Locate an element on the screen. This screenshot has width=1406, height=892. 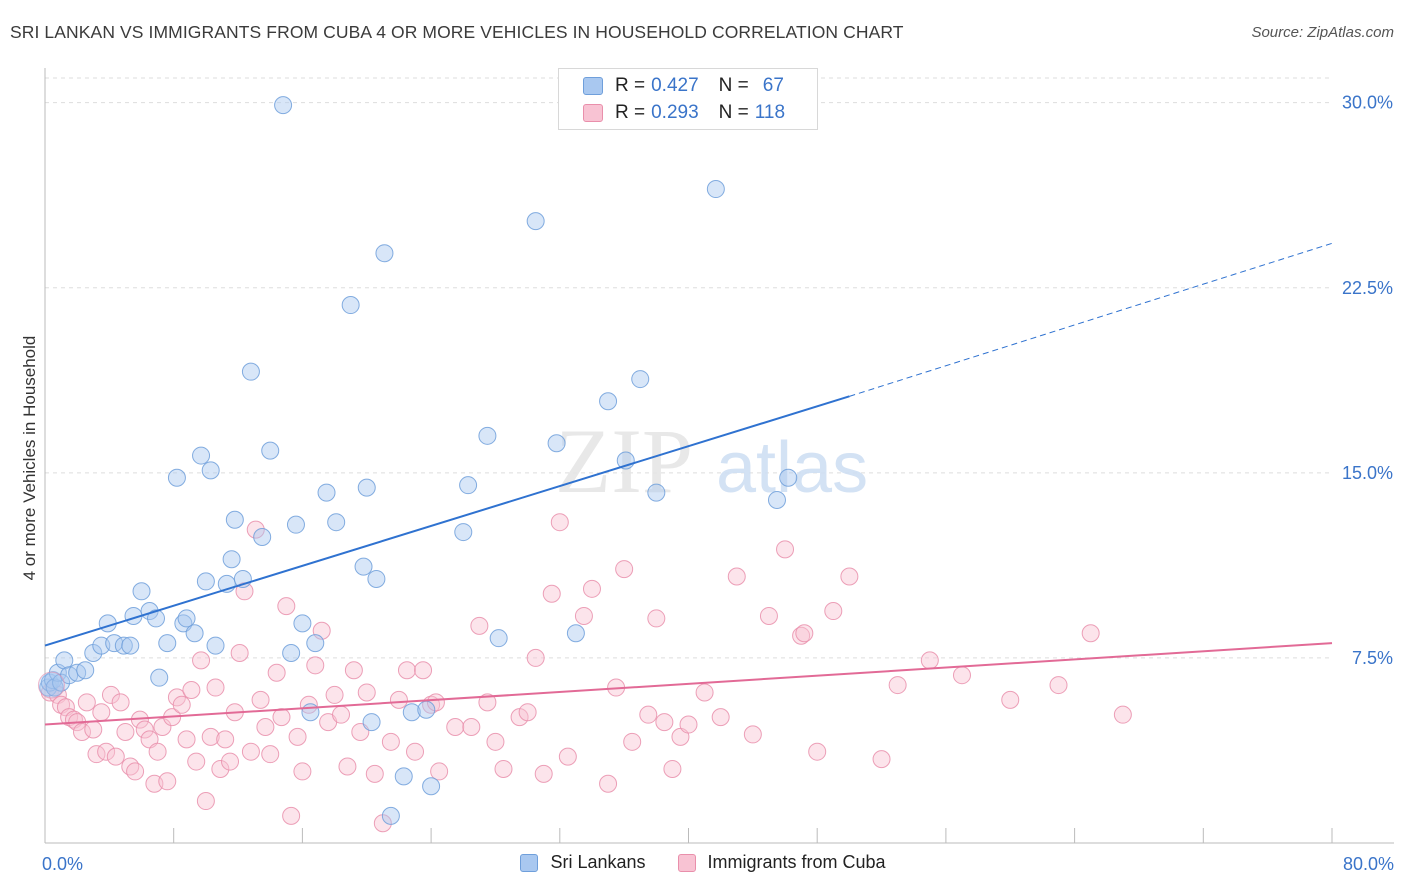
legend-n-value: 118 is located at coordinates (770, 112).